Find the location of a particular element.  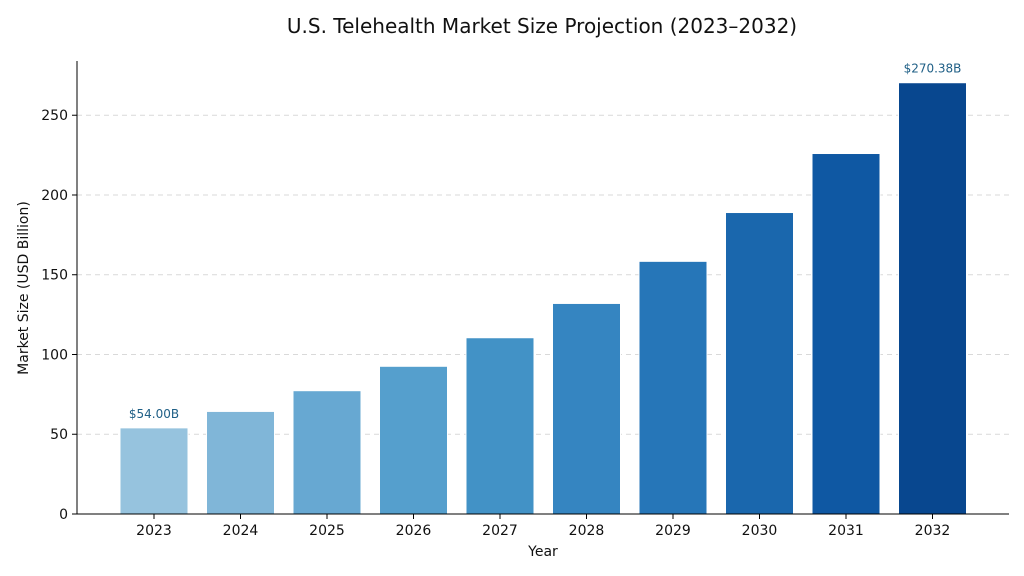

y-tick-label: 250 is located at coordinates (54, 116).